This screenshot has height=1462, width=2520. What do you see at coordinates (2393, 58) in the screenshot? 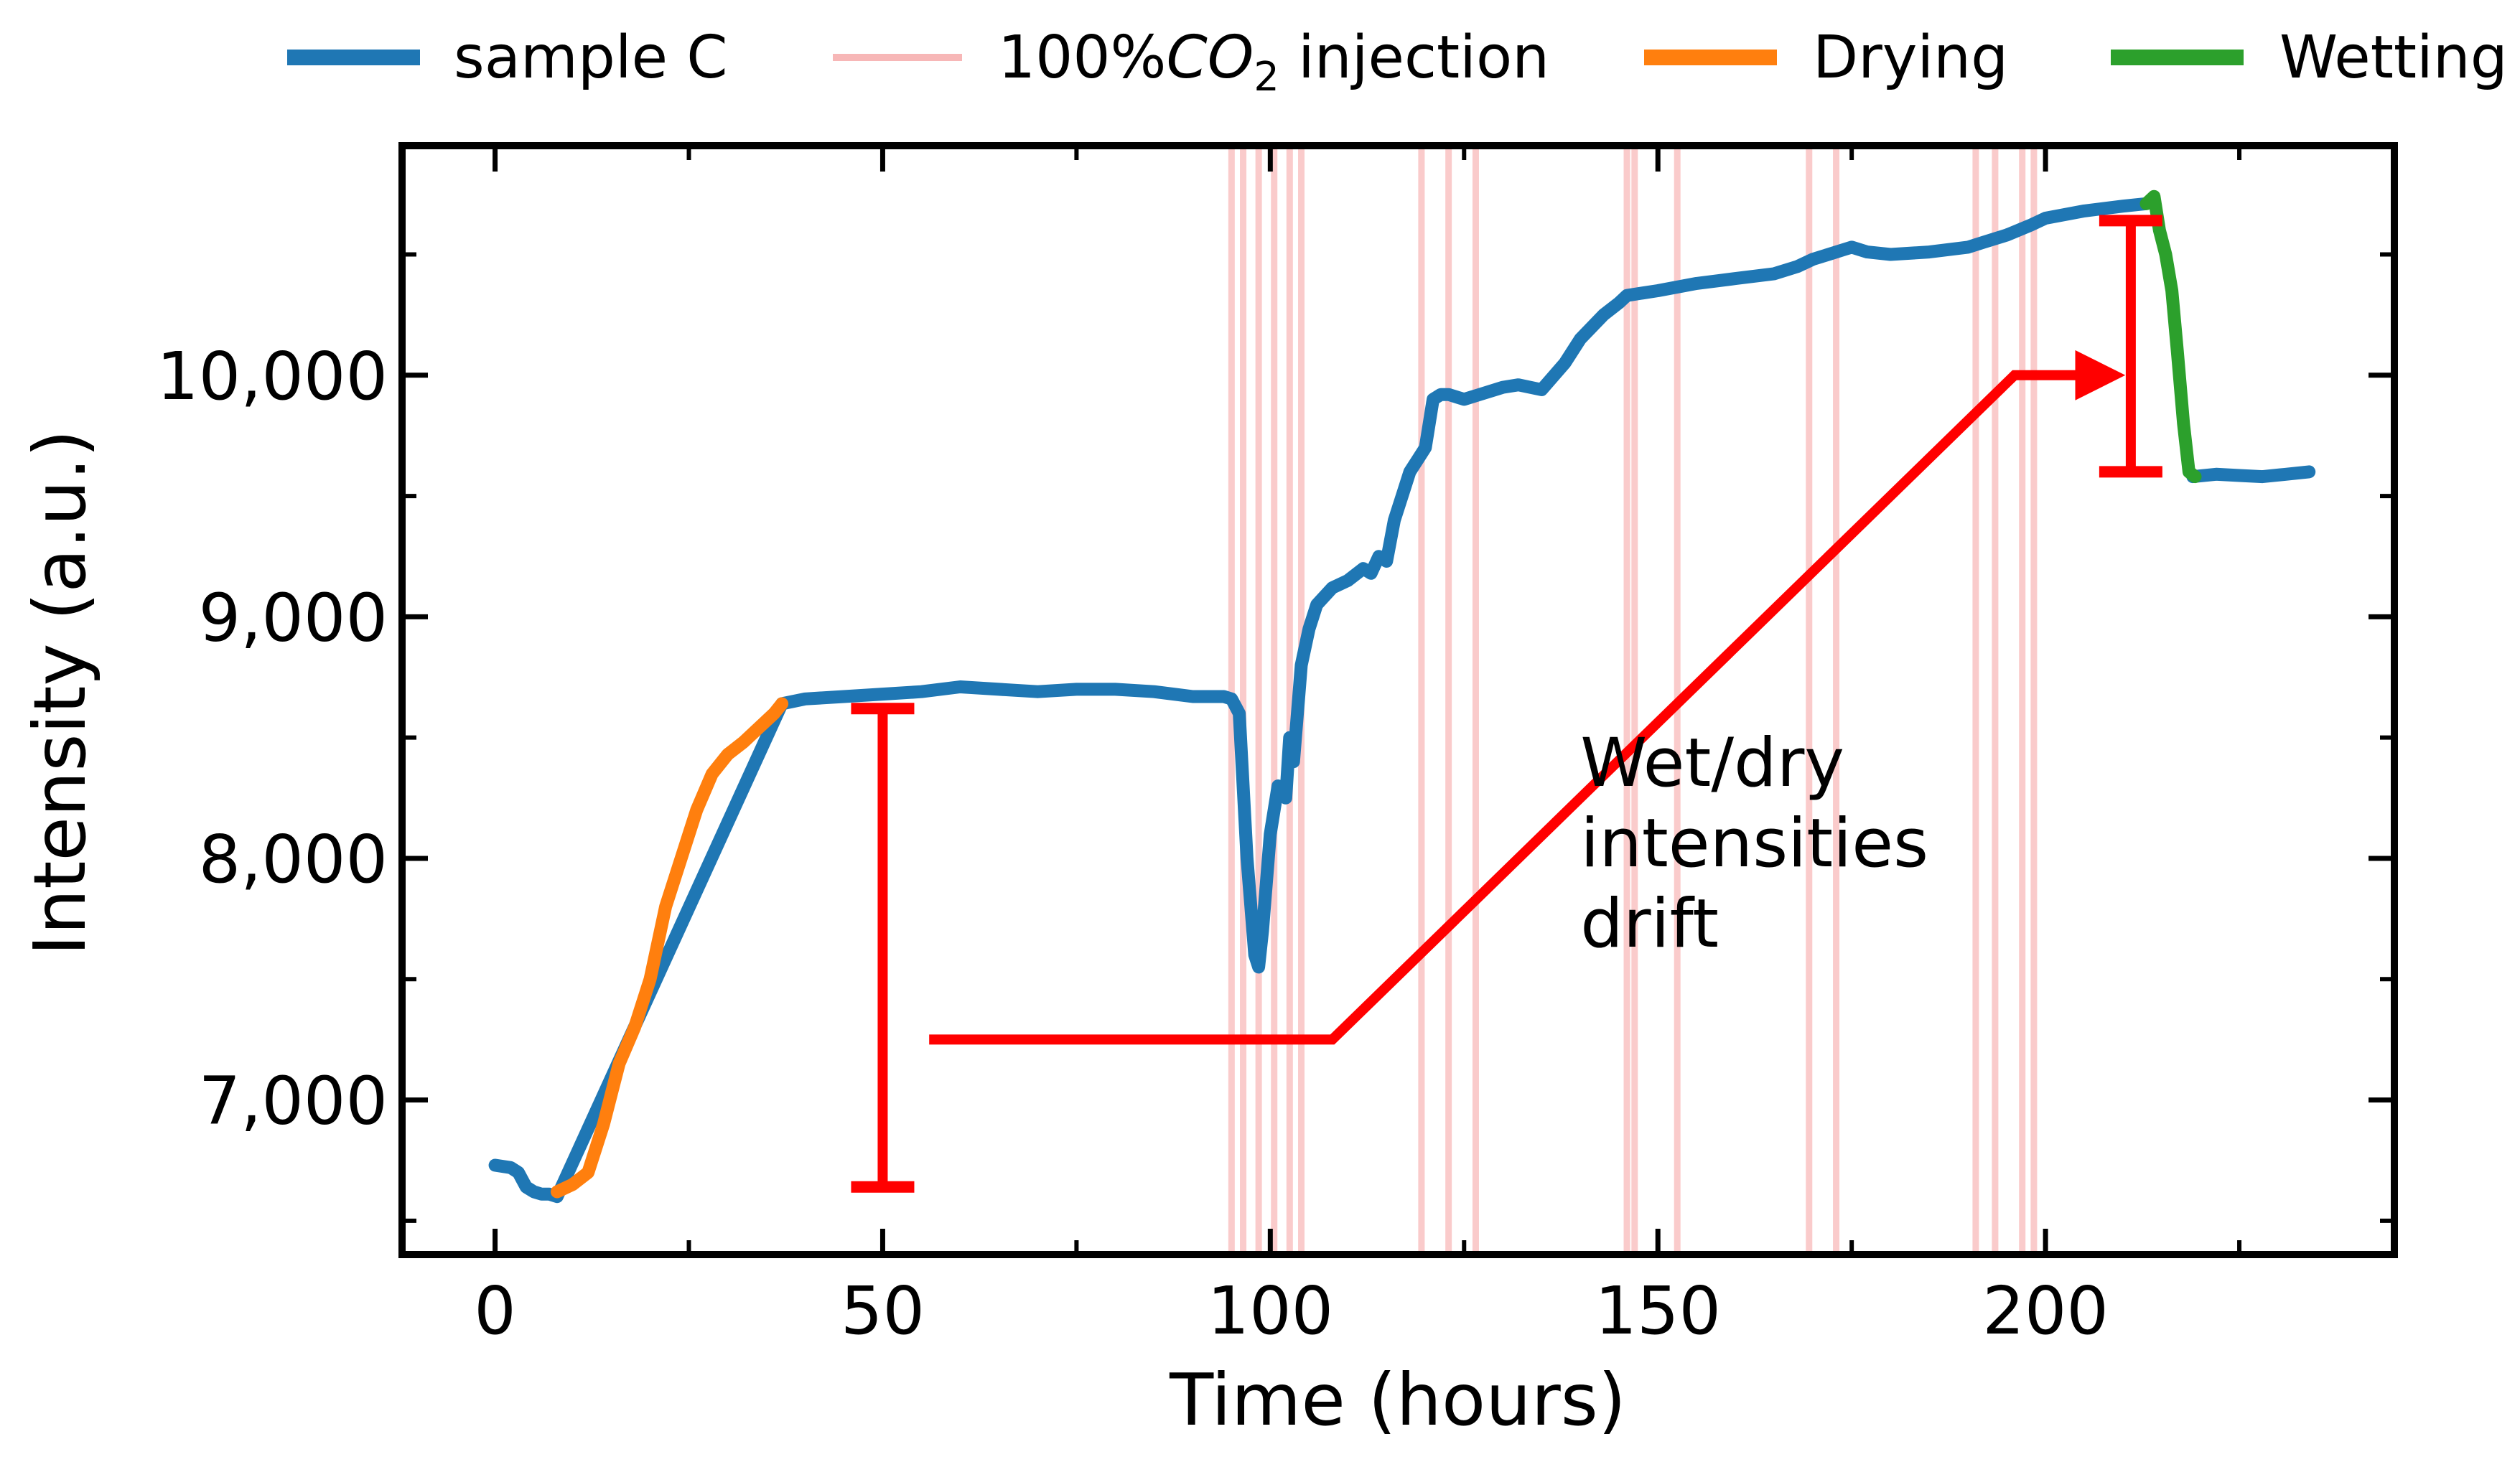
I see `legend-label-wetting: Wetting` at bounding box center [2393, 58].